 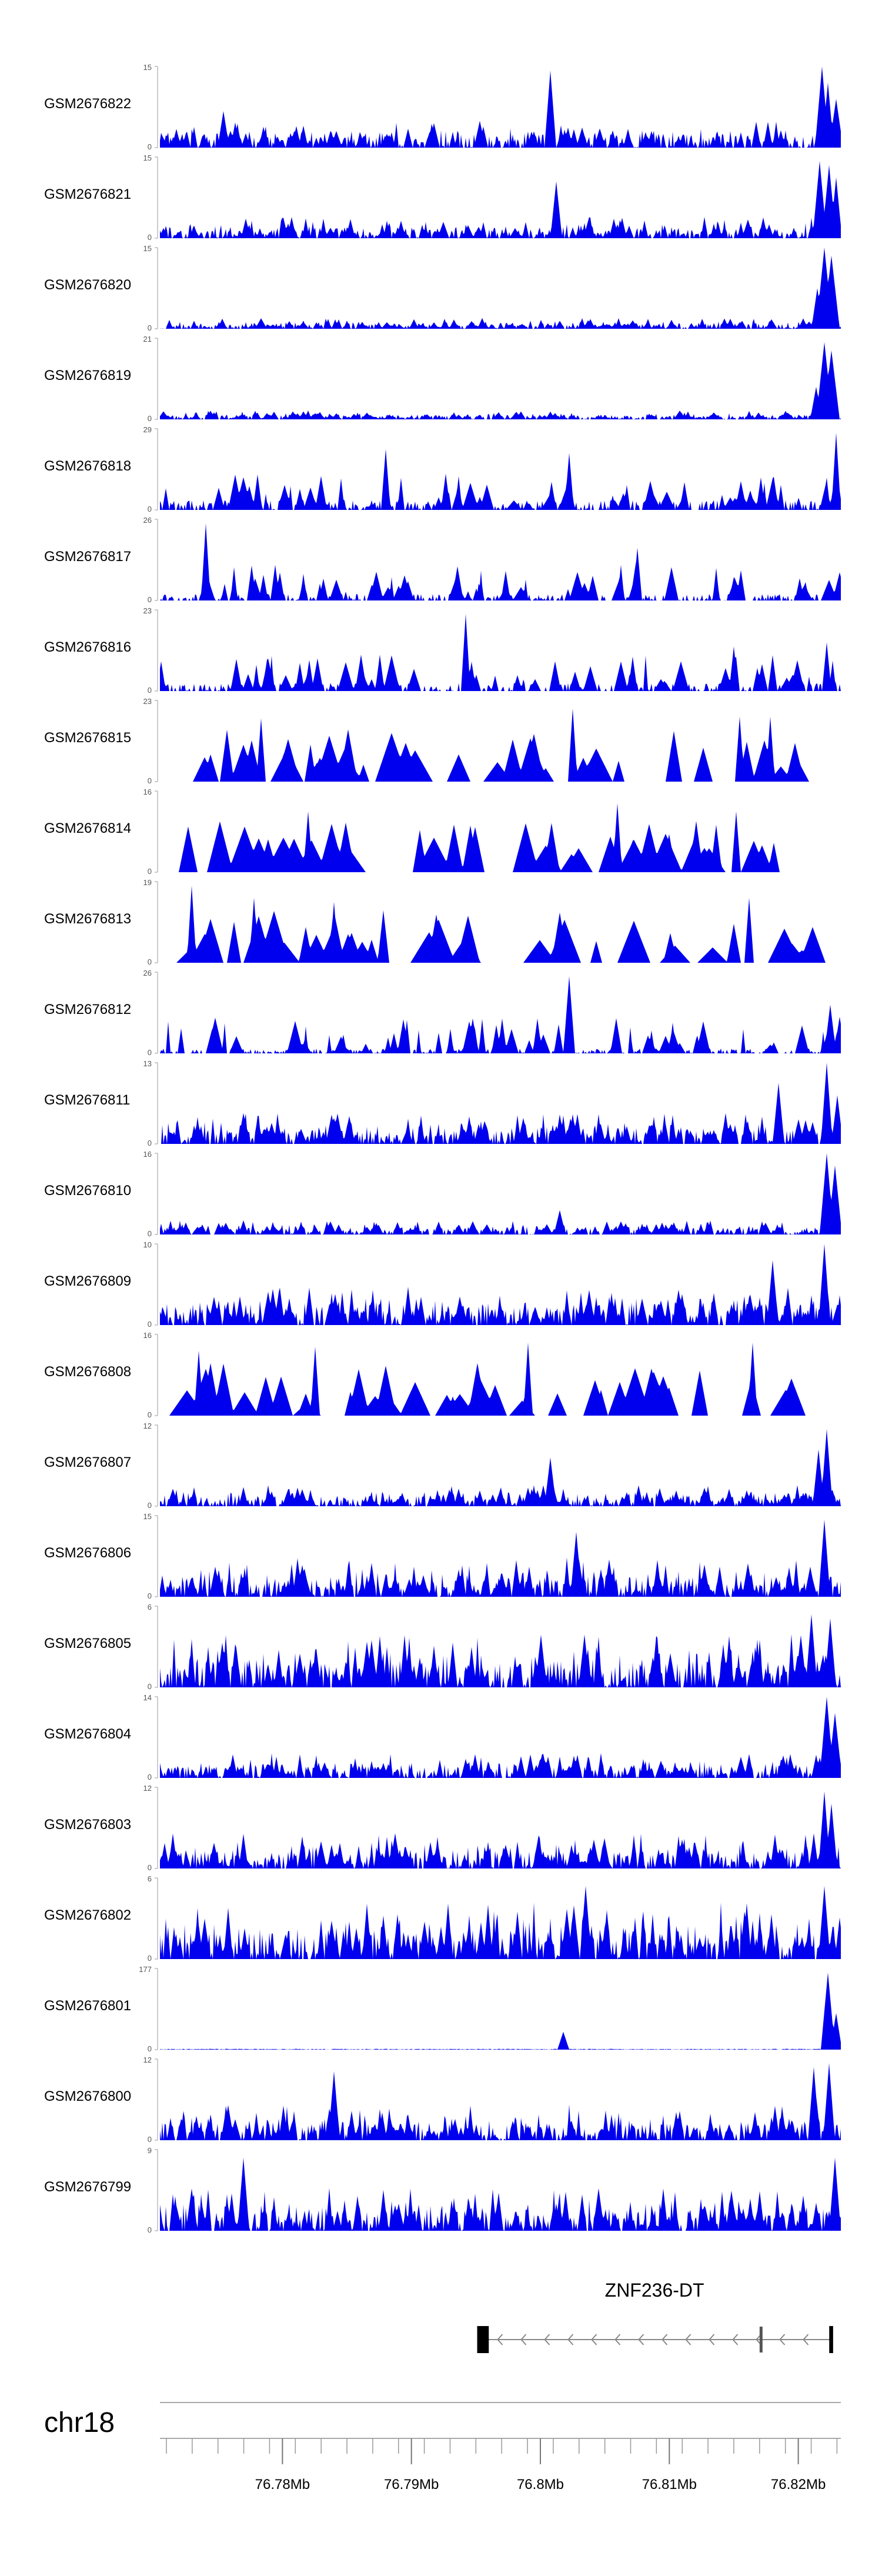 I want to click on track-GSM2676801: GSM2676801 177 0, so click(x=442, y=2009).